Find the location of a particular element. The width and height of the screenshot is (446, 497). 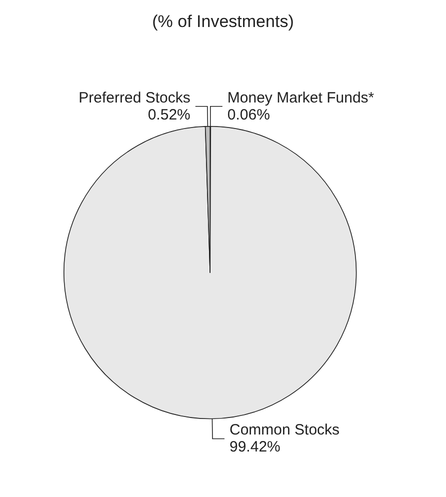

data-label: 0.52% is located at coordinates (169, 115).